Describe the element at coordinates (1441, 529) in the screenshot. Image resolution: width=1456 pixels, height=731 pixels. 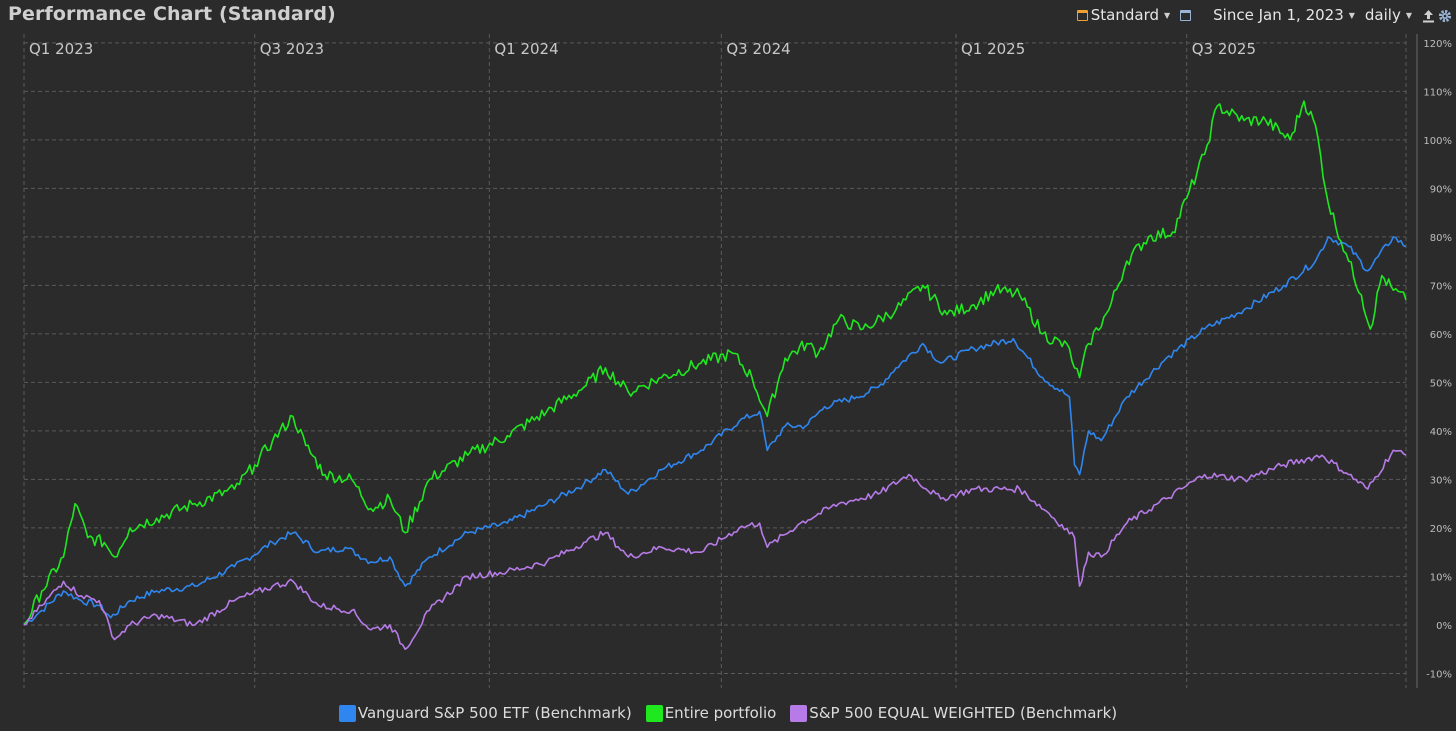
I see `y-tick-label: 20%` at that location.